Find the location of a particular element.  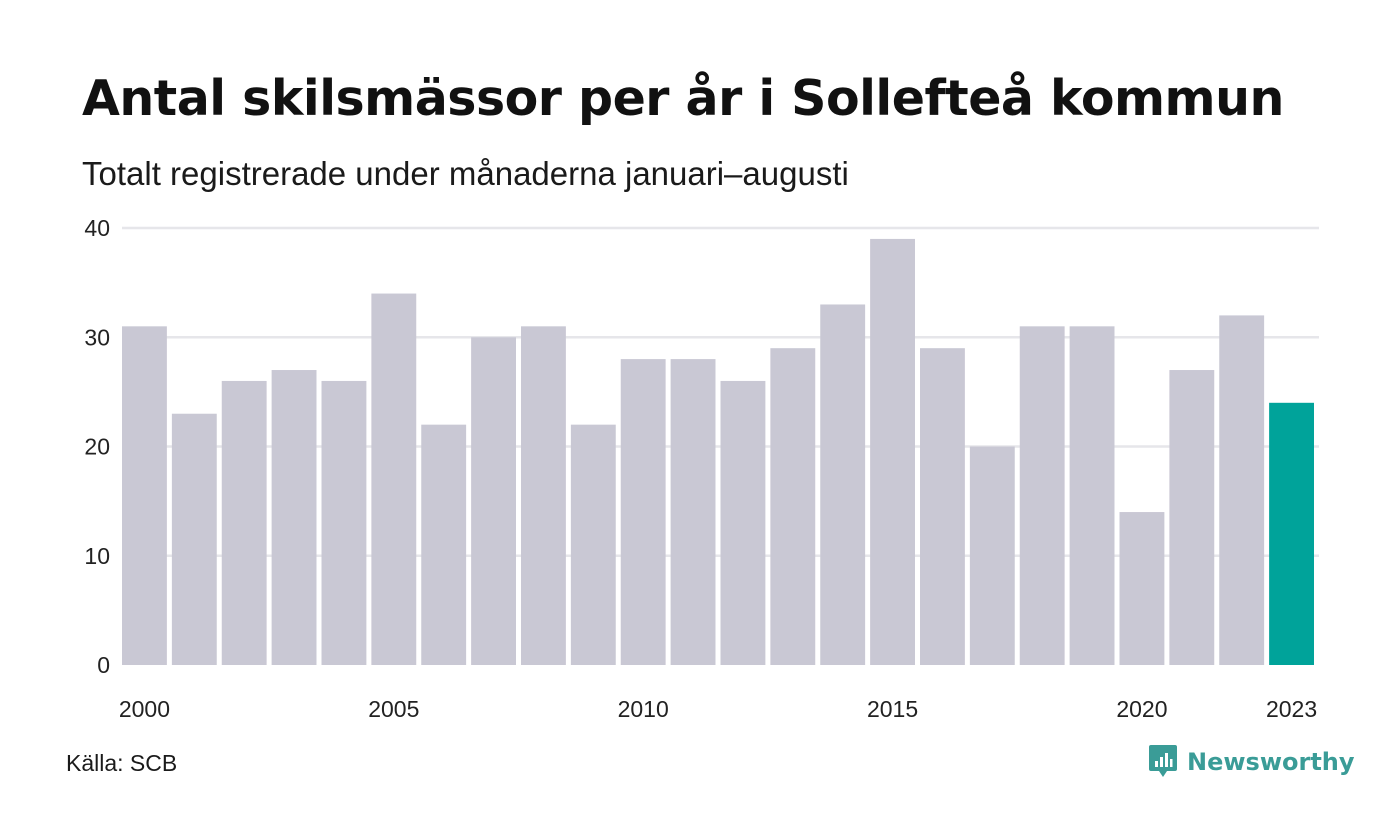

x-tick-label: 2005 is located at coordinates (393, 709).